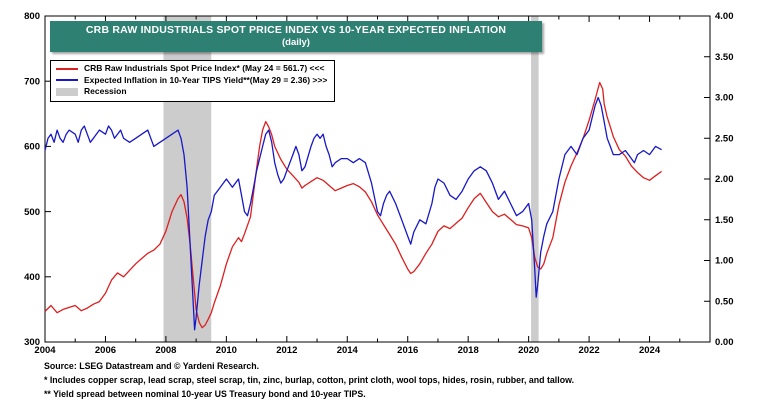 The image size is (760, 416). Describe the element at coordinates (724, 261) in the screenshot. I see `svg-text: 1.00` at that location.